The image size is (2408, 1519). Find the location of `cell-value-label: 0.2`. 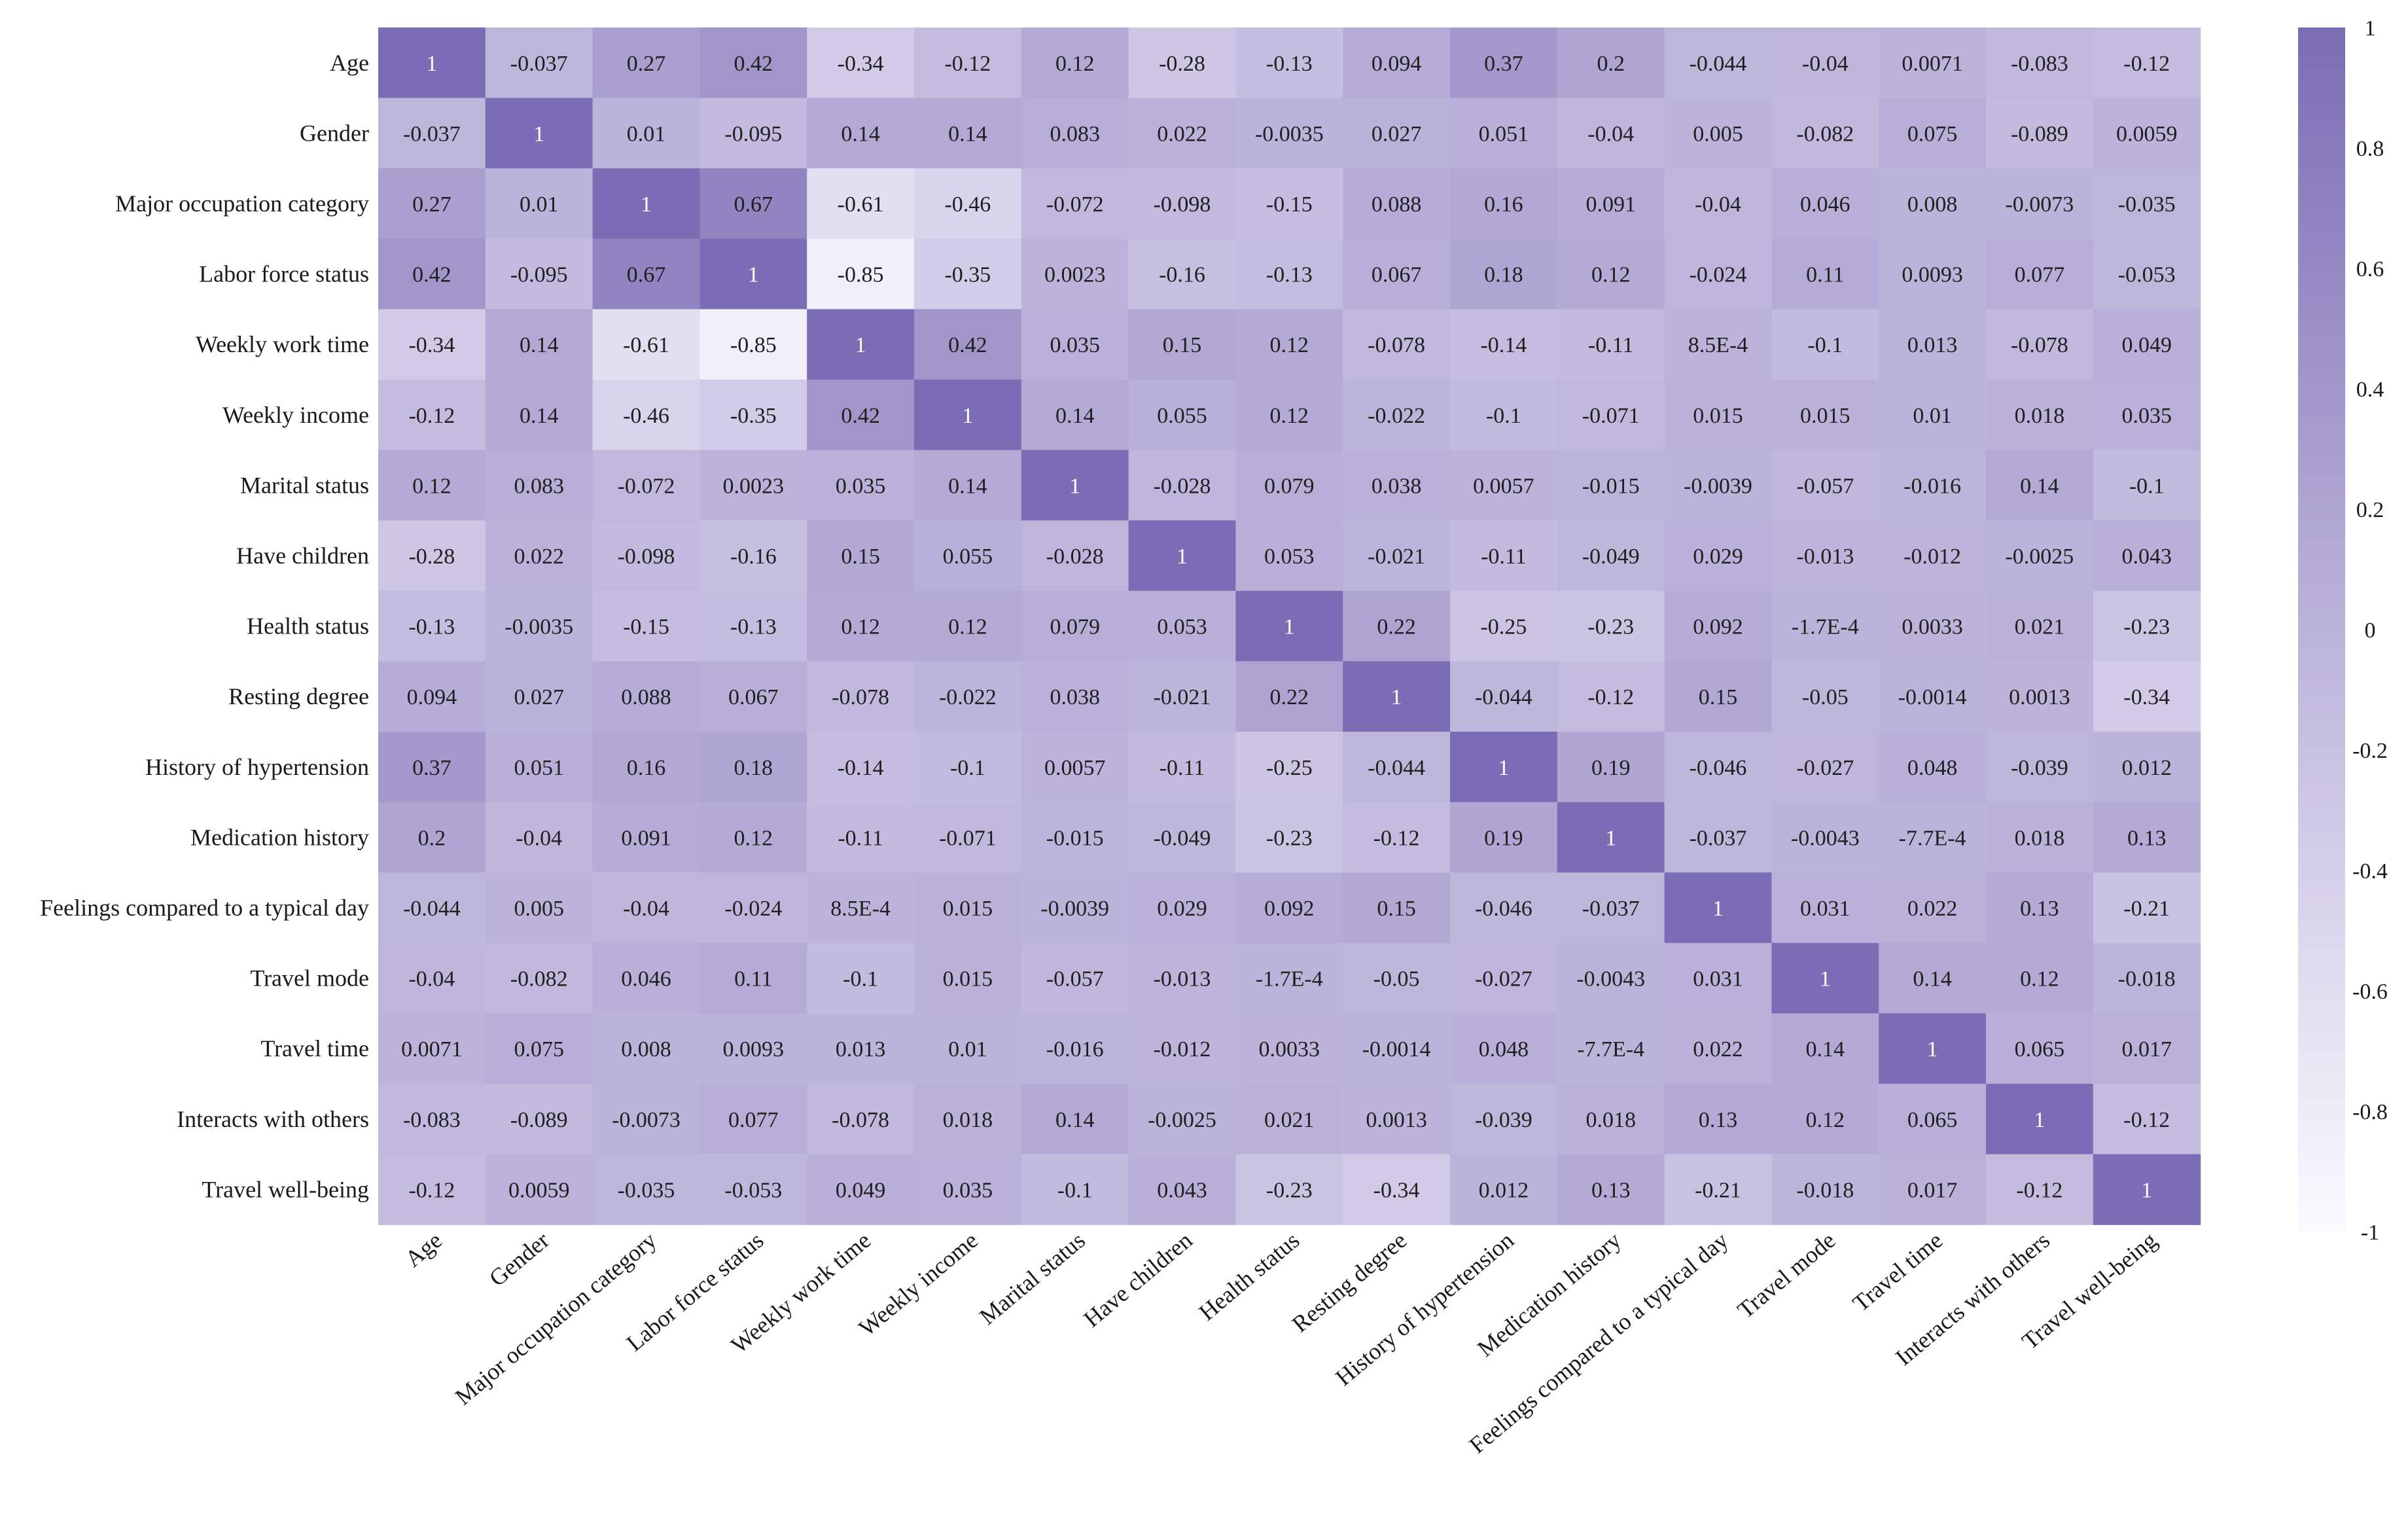

cell-value-label: 0.2 is located at coordinates (1611, 64).